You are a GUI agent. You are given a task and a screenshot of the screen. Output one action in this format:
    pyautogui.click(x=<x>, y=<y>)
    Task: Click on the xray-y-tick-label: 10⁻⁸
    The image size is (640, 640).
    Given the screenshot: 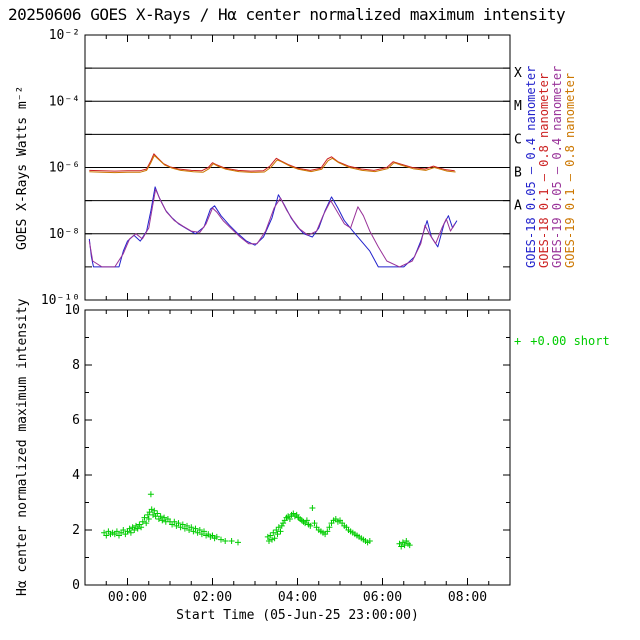 What is the action you would take?
    pyautogui.click(x=64, y=234)
    